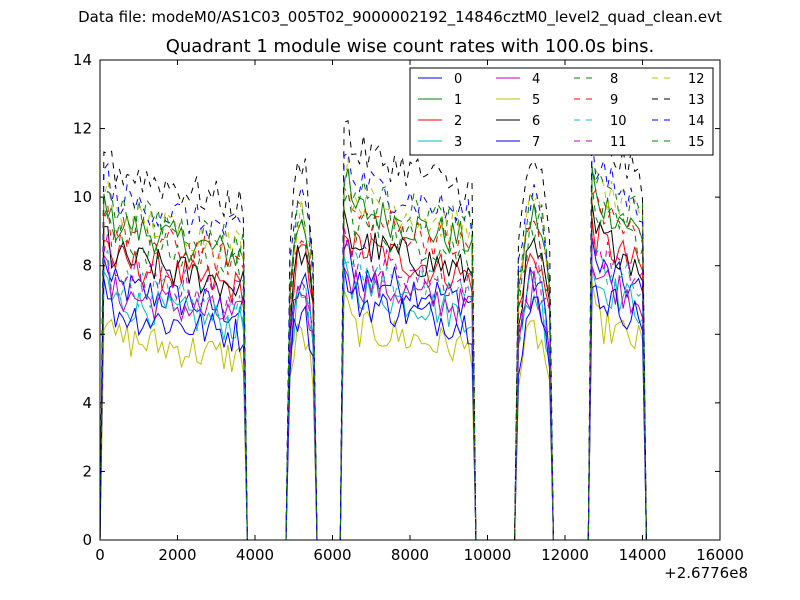 The width and height of the screenshot is (800, 600). Describe the element at coordinates (458, 79) in the screenshot. I see `legend-label-0: 0` at that location.